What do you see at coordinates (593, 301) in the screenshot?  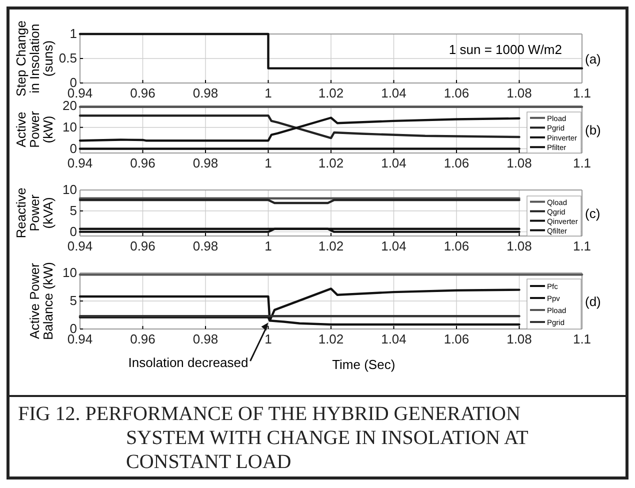 I see `text: (d)` at bounding box center [593, 301].